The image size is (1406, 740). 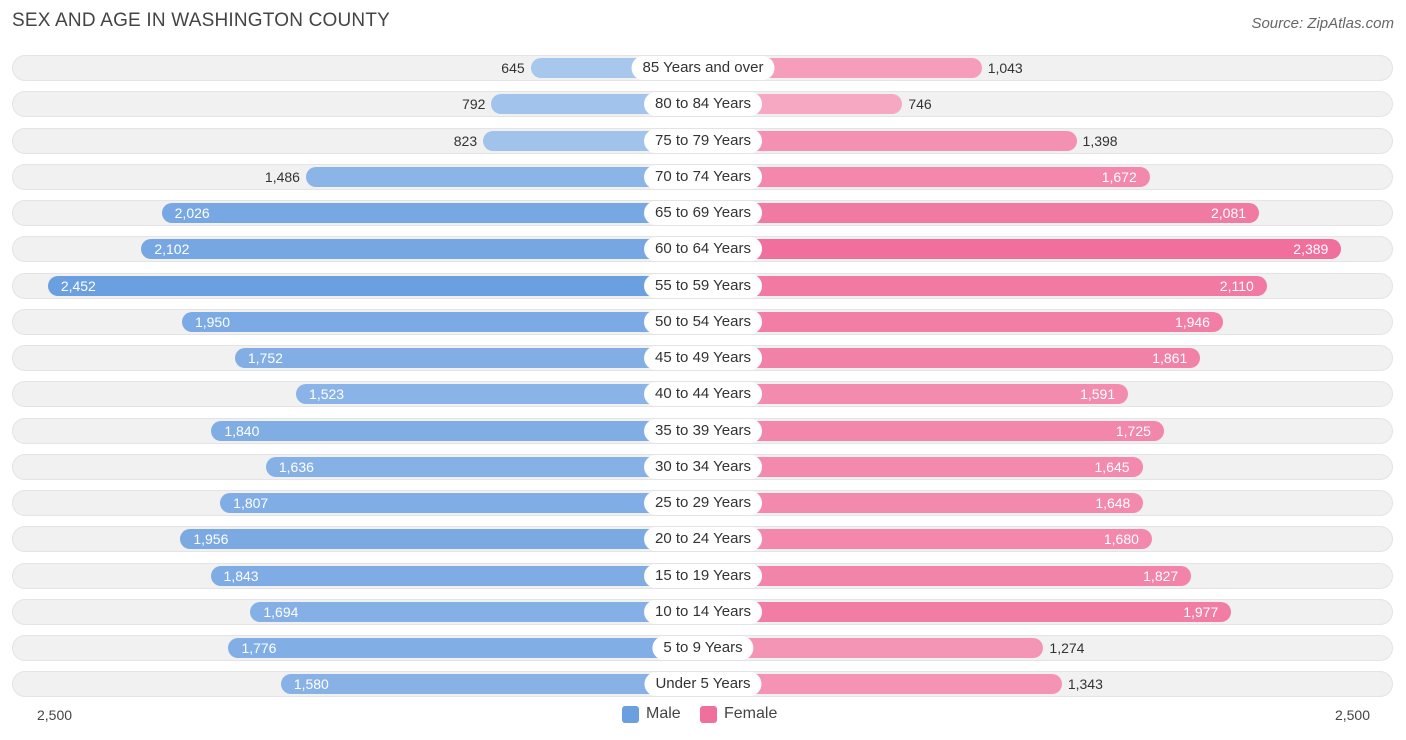 I want to click on male-value-label: 1,840, so click(x=242, y=430).